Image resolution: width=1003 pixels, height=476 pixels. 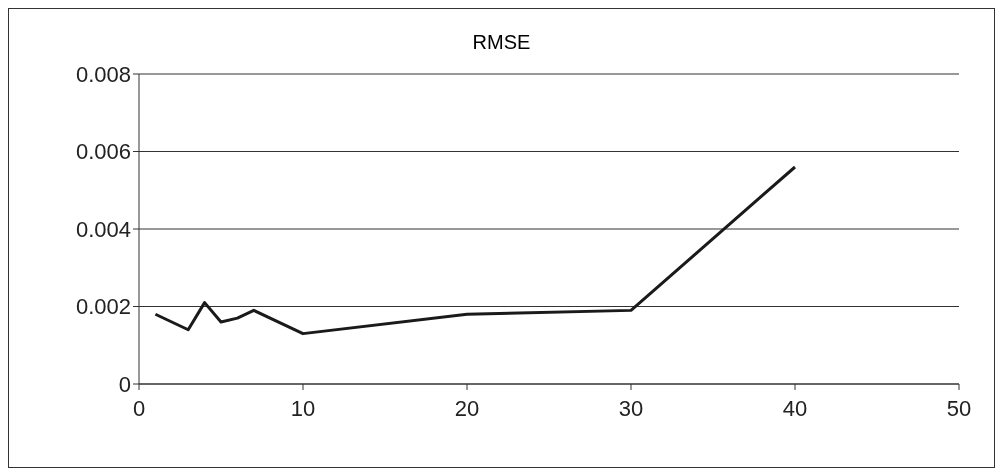 What do you see at coordinates (467, 408) in the screenshot?
I see `x-tick-label: 20` at bounding box center [467, 408].